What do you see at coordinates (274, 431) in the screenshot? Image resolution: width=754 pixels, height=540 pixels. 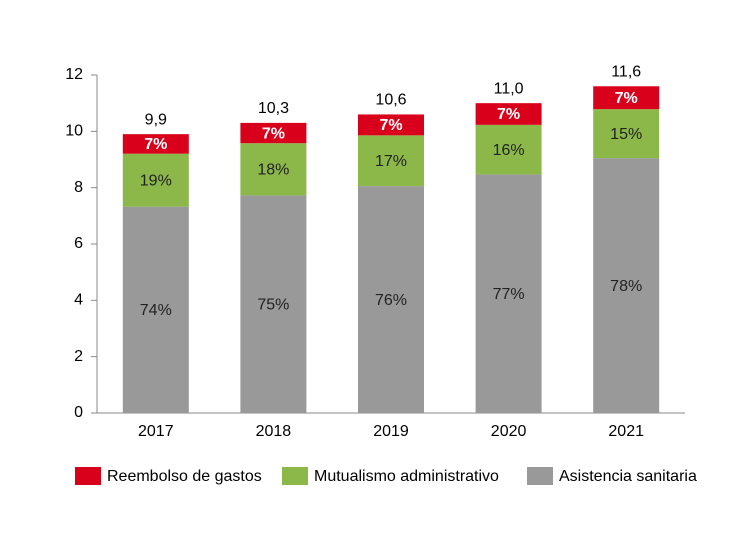 I see `x-tick-label: 2018` at bounding box center [274, 431].